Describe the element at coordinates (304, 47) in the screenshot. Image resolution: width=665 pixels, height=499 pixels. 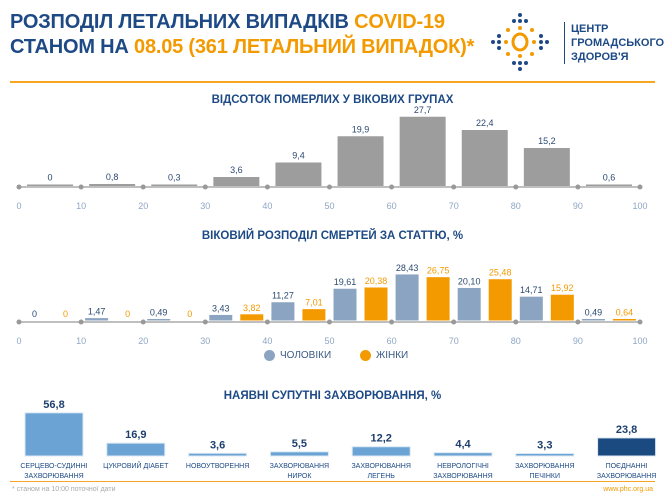
I see `title-highlight: 08.05 (361 ЛЕТАЛЬНИЙ ВИПАДОК)*` at that location.